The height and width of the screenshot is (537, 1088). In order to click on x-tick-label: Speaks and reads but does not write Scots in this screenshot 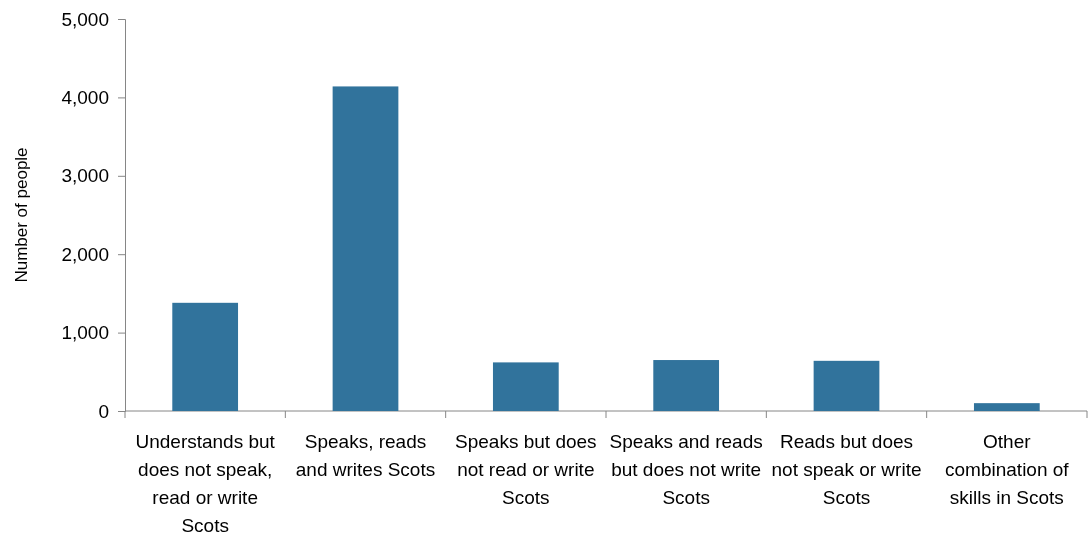, I will do `click(686, 469)`.